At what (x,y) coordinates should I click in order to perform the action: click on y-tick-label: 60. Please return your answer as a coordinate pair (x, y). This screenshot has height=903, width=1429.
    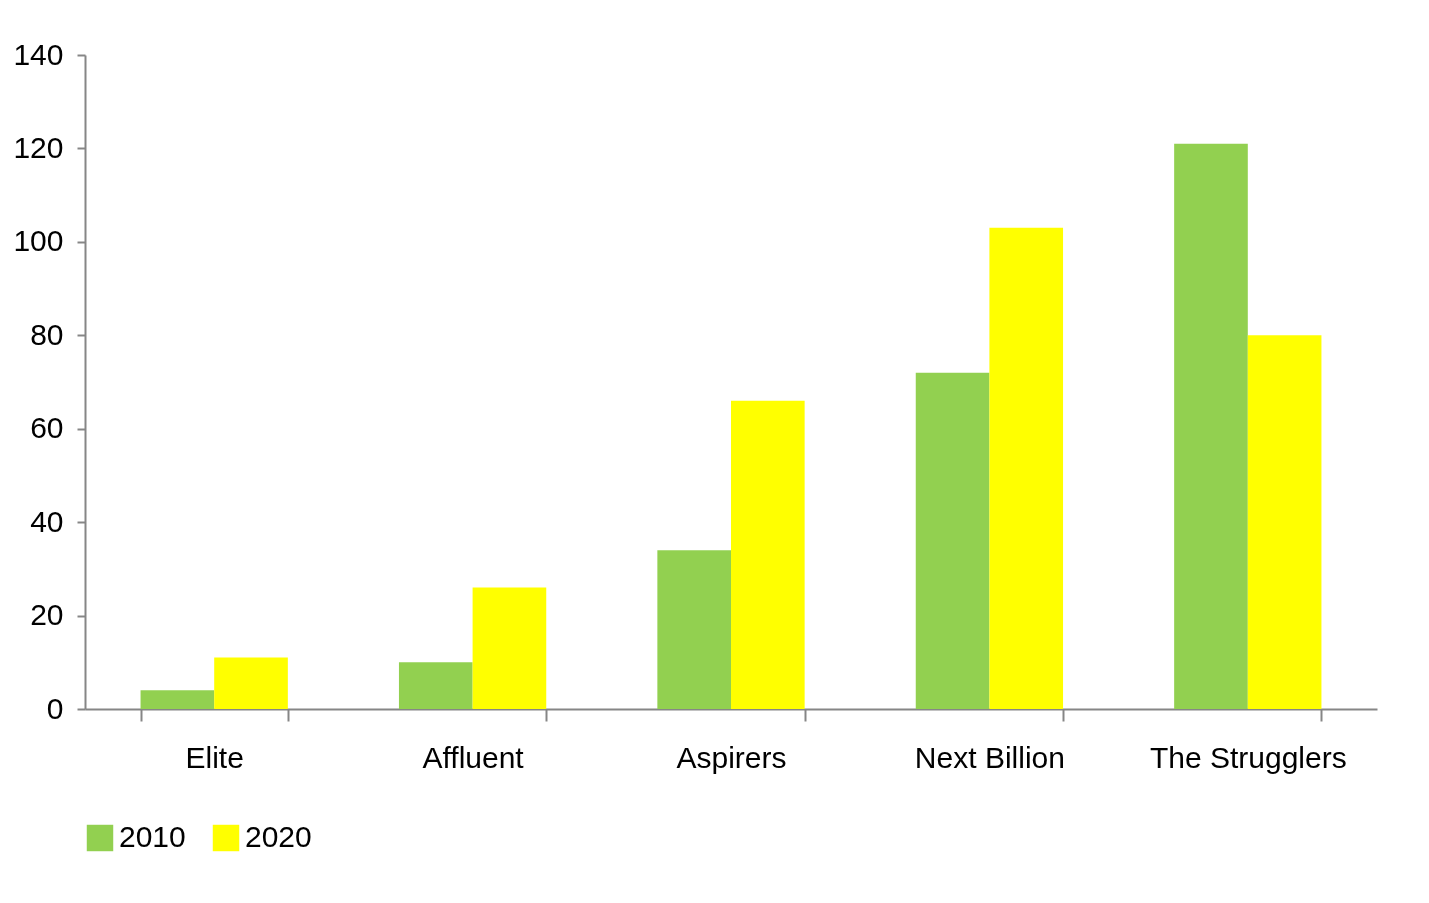
    Looking at the image, I should click on (47, 428).